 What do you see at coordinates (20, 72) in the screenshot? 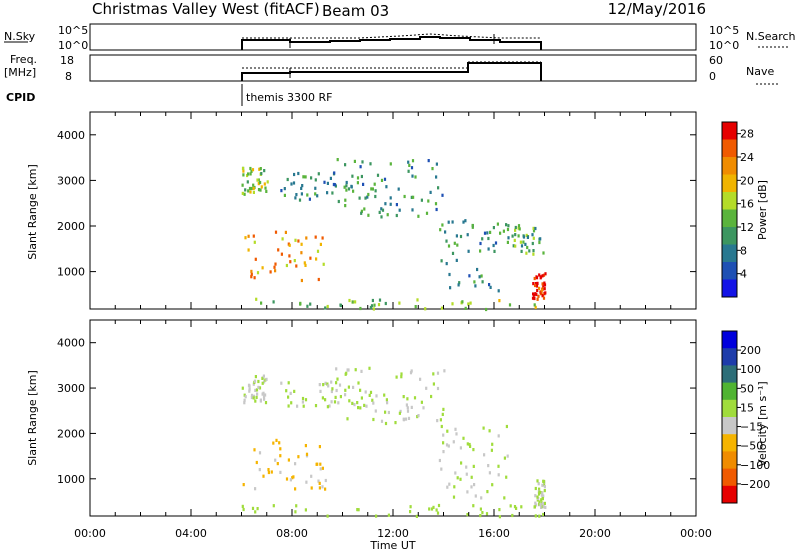
I see `freq-unit-label: [MHz]` at bounding box center [20, 72].